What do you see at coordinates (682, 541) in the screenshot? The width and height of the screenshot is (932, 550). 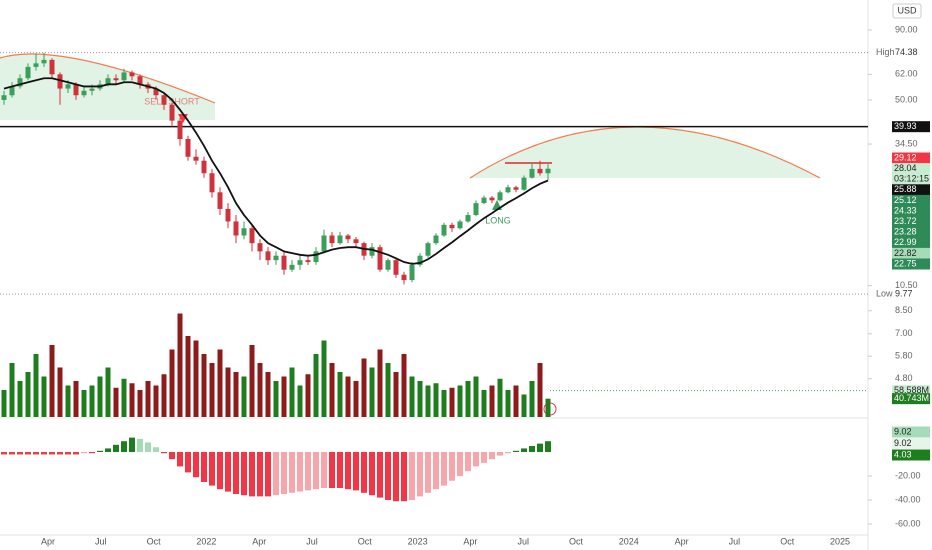 I see `x-tick-label: Apr` at bounding box center [682, 541].